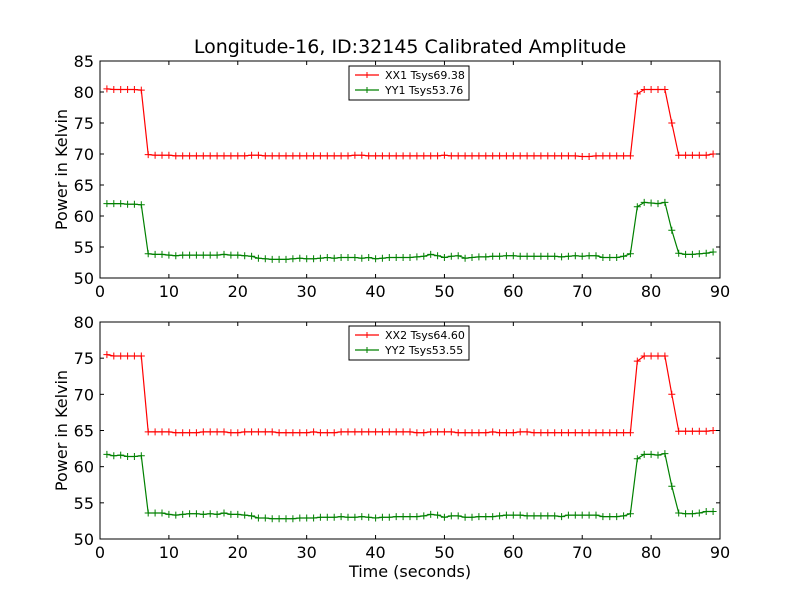  I want to click on legend-entry: XX1 Tsys69.38, so click(425, 75).